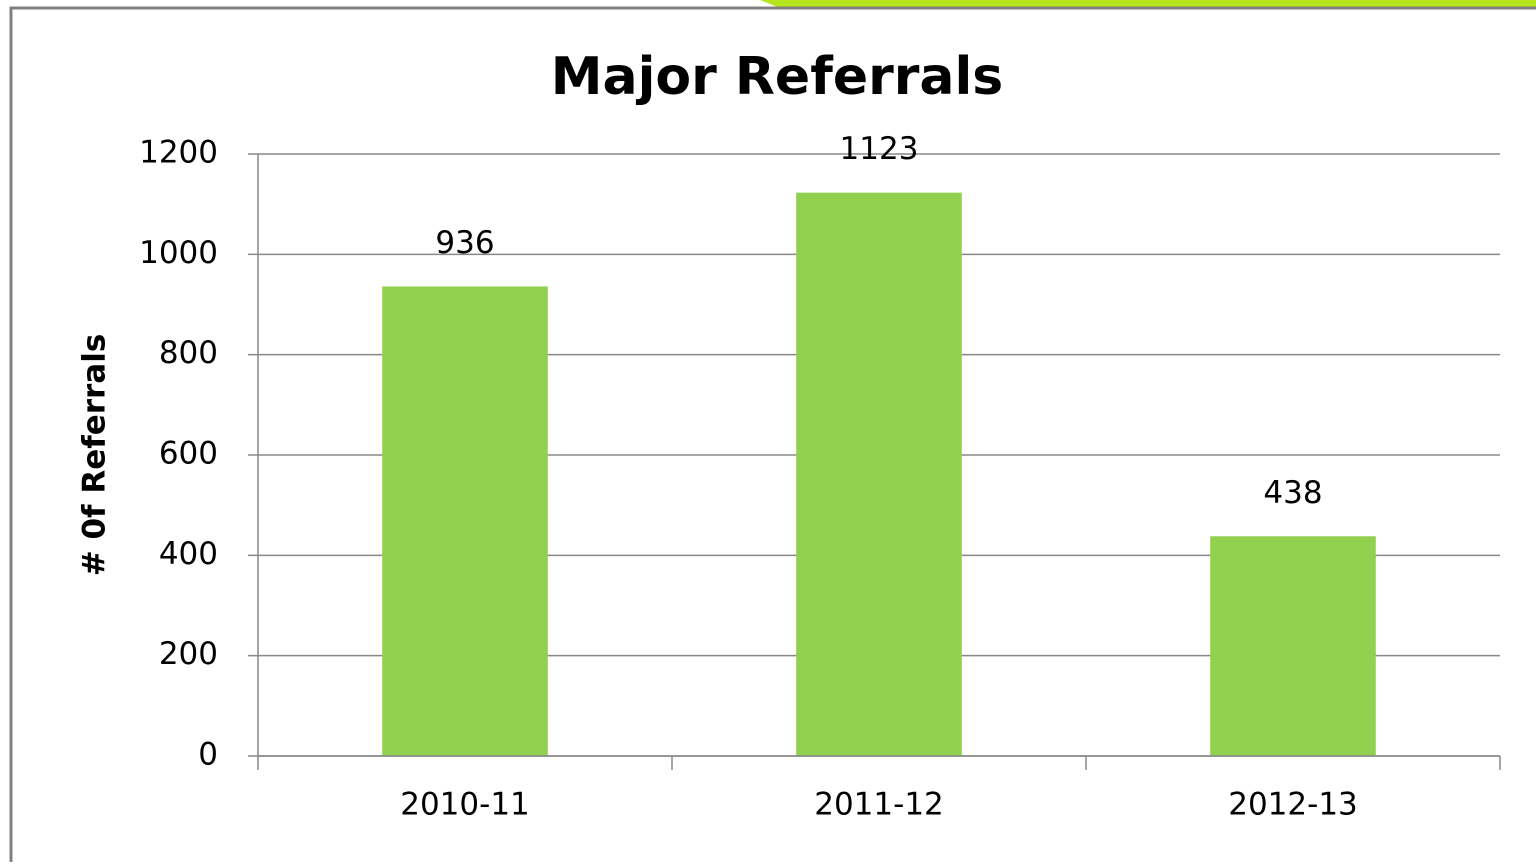 The width and height of the screenshot is (1536, 866). I want to click on chart-title: Major Referrals, so click(777, 77).